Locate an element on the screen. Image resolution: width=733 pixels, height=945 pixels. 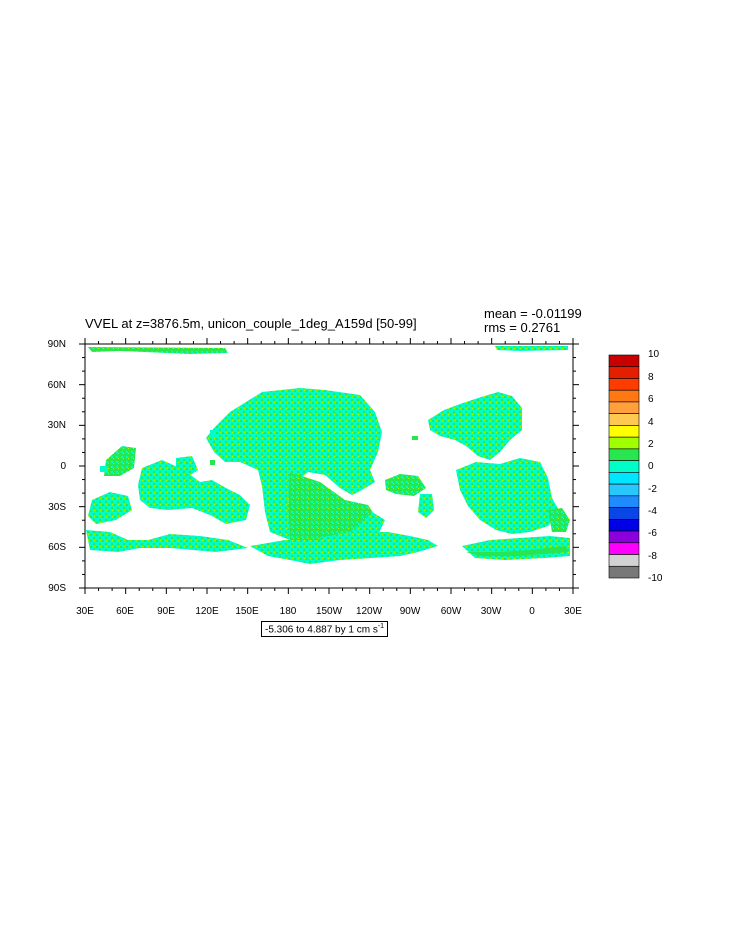
colorbar-label: 10 is located at coordinates (654, 354).